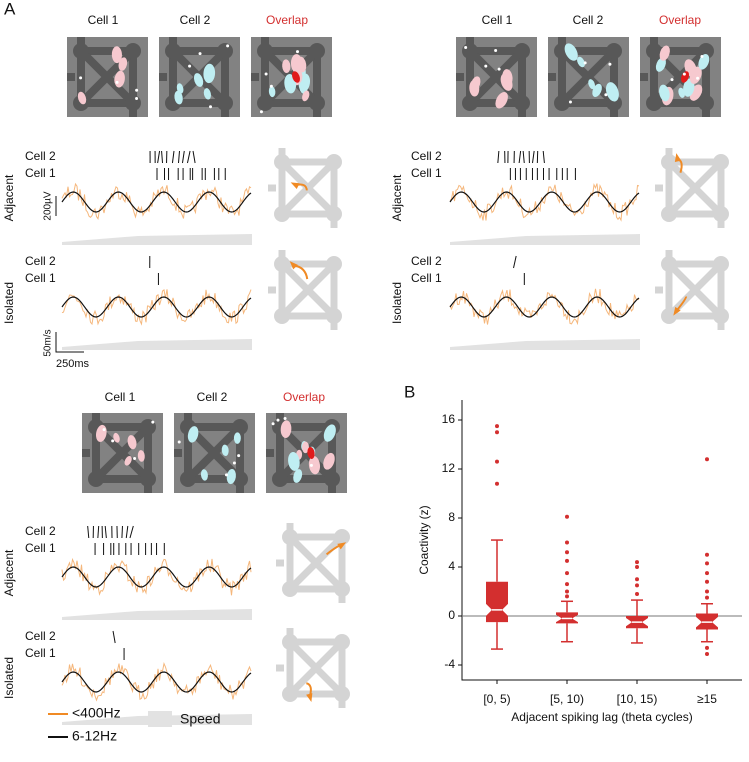  Describe the element at coordinates (69, 342) in the screenshot. I see `scale-bar` at that location.